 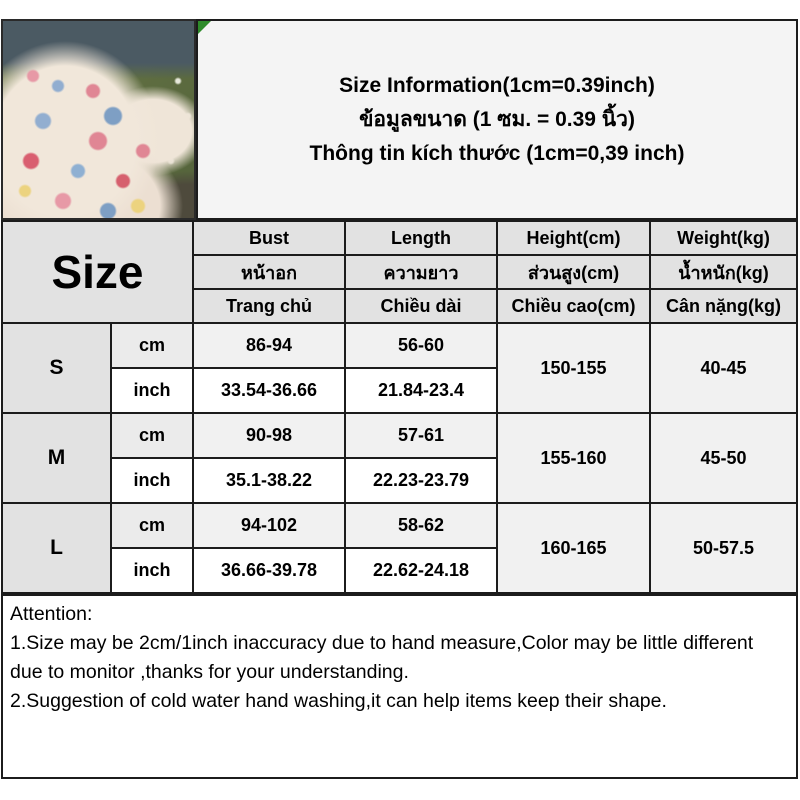 I want to click on col-header-weight-th: น้ำหนัก(kg), so click(x=723, y=272).